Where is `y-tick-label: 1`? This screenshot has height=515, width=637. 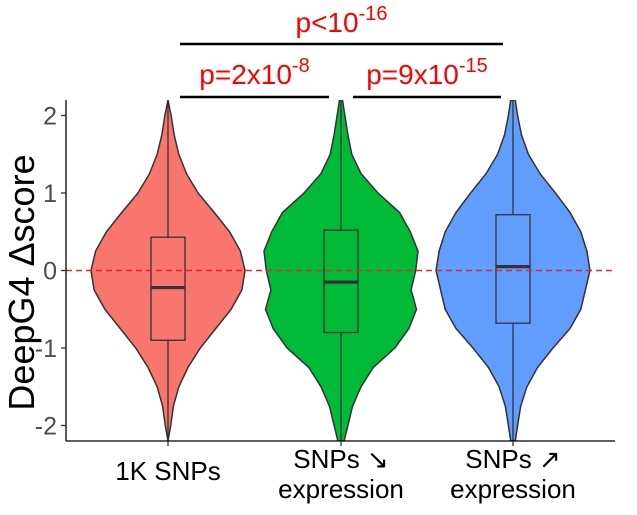 y-tick-label: 1 is located at coordinates (50, 194).